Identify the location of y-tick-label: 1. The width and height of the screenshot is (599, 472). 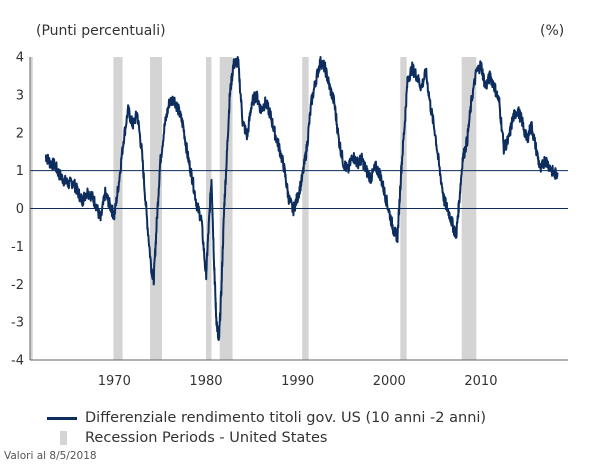
(20, 171).